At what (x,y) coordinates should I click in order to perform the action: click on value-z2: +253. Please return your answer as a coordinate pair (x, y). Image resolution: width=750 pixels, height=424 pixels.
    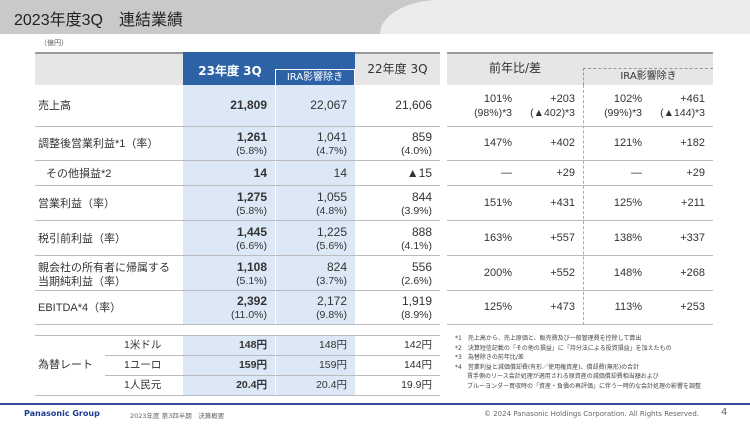
    Looking at the image, I should click on (692, 307).